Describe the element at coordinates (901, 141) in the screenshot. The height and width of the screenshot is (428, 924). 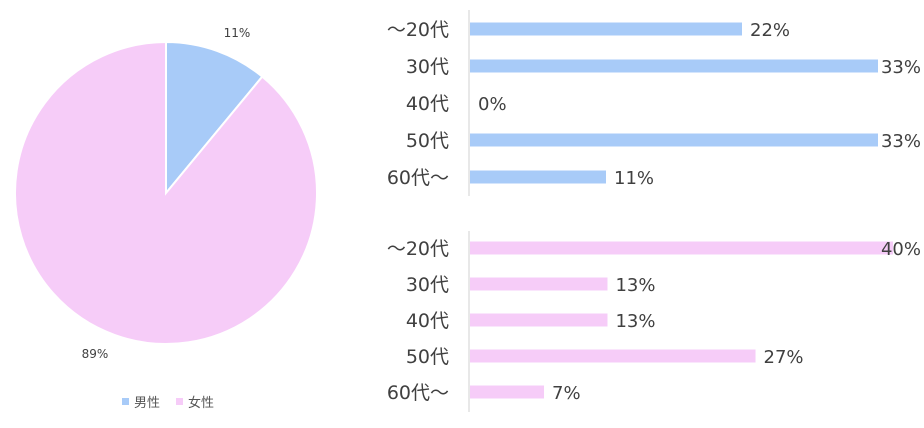
I see `bar-value-label-1-3: 33%` at that location.